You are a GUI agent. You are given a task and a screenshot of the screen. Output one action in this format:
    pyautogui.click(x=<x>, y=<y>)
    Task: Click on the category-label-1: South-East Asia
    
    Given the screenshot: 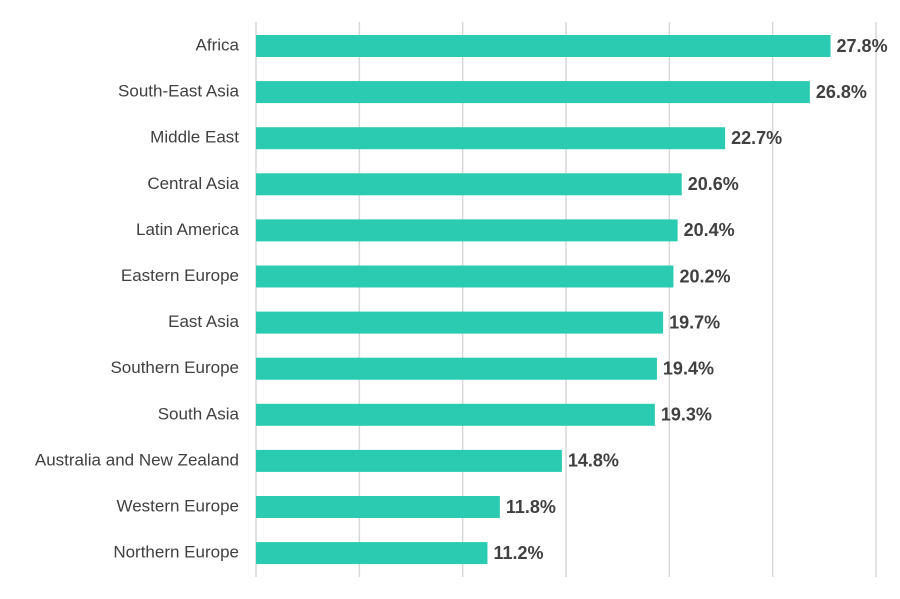 What is the action you would take?
    pyautogui.click(x=179, y=91)
    